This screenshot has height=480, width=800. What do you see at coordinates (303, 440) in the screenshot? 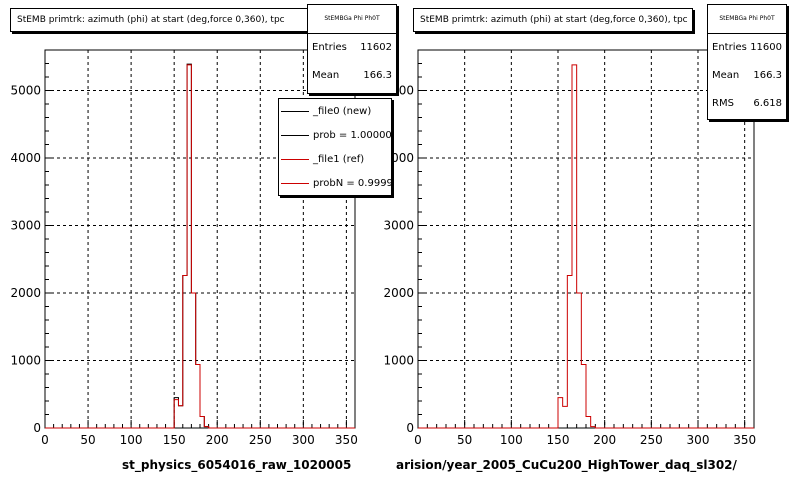
I see `left-x-tick-label: 300` at bounding box center [303, 440].